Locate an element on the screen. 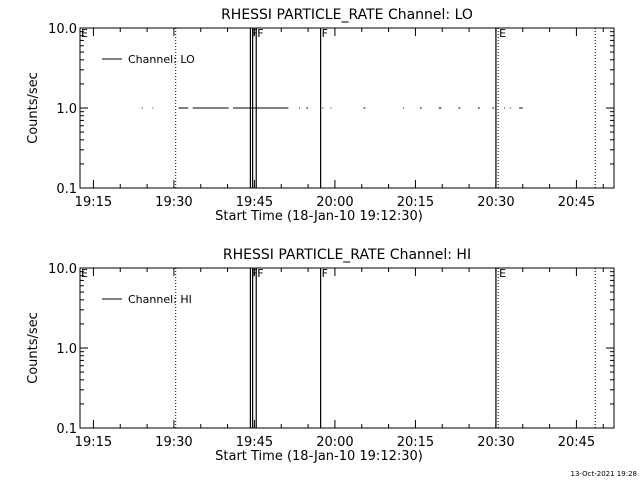  legend-label: Channel: LO is located at coordinates (161, 59).